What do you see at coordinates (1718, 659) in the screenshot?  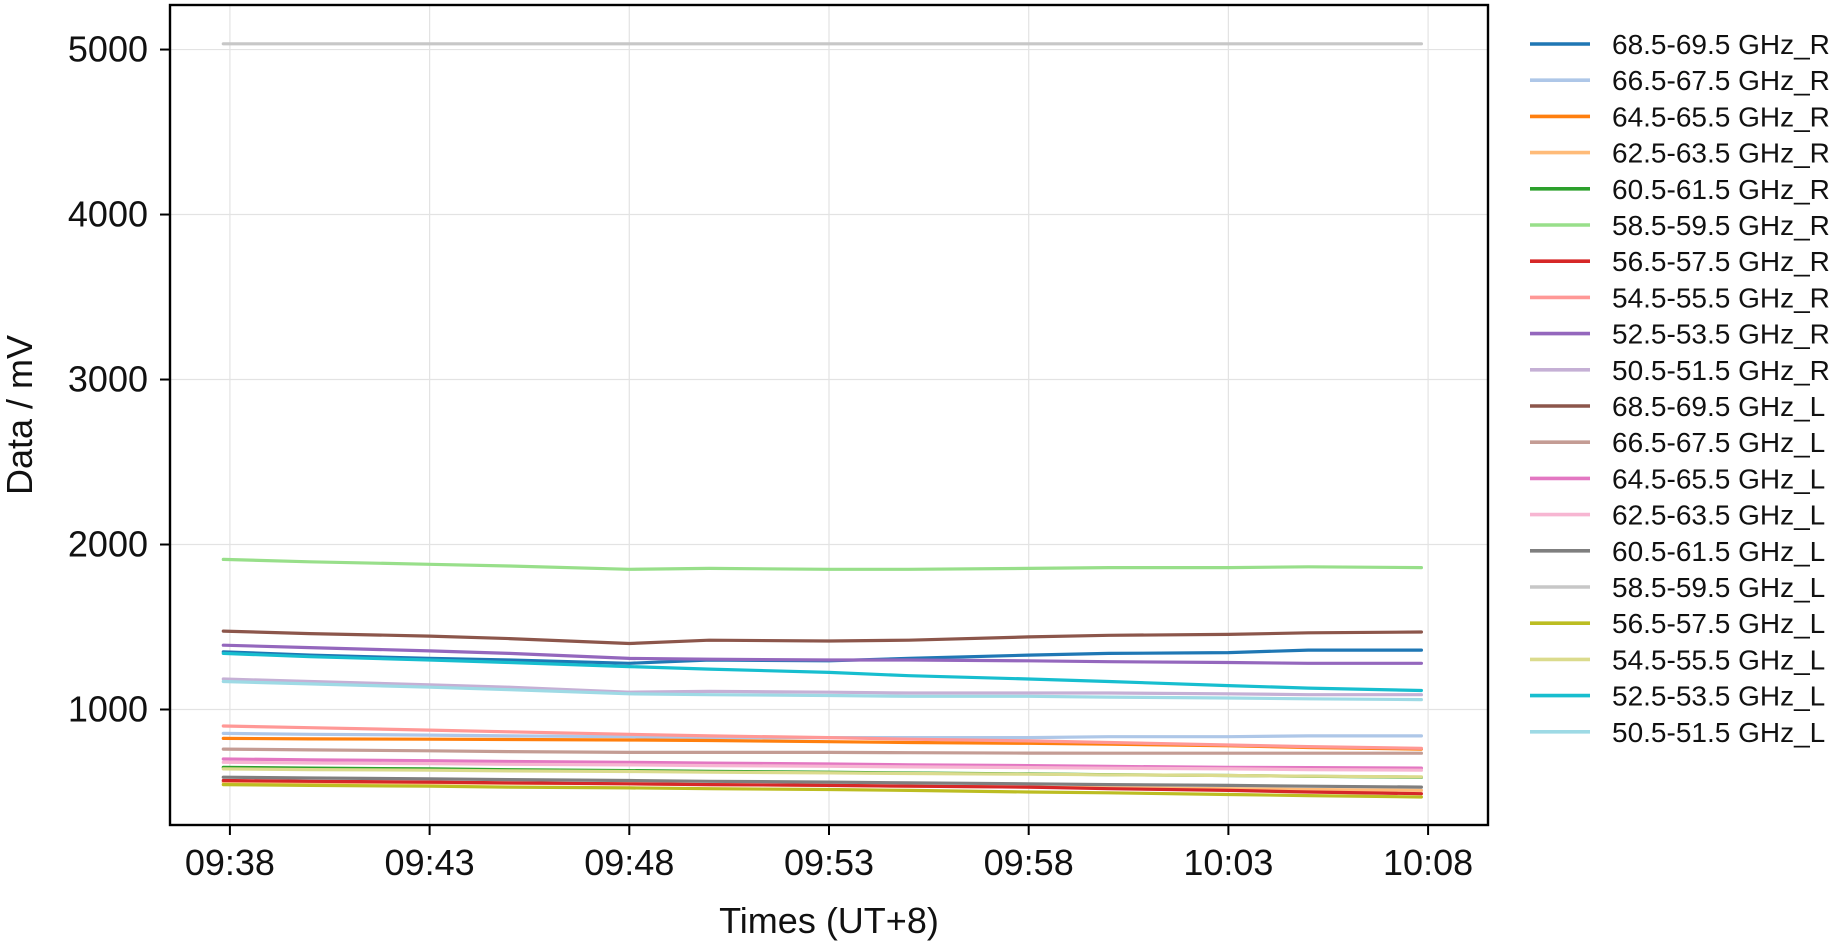 I see `legend-label: 54.5-55.5 GHz_L` at bounding box center [1718, 659].